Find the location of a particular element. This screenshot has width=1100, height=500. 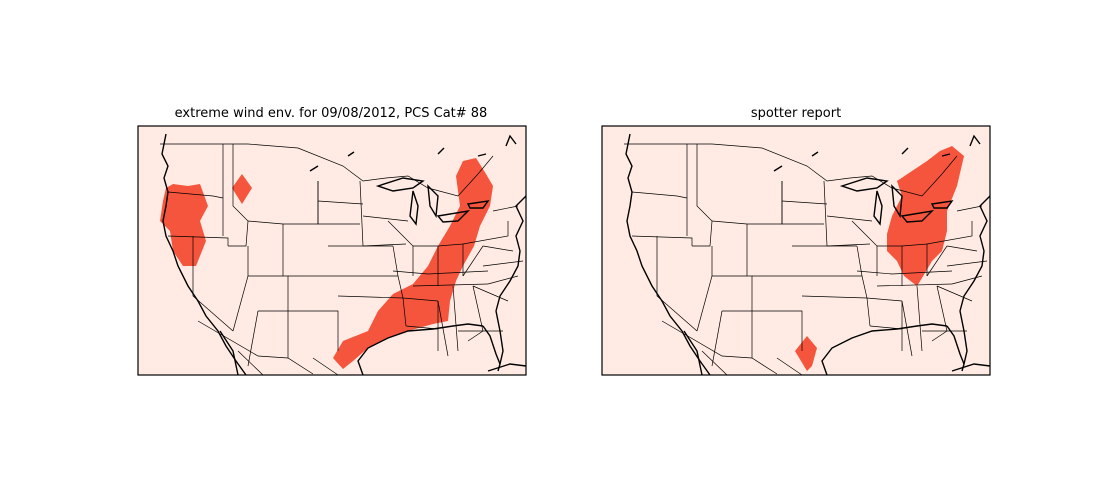

spotter-report-regions is located at coordinates (879, 258).